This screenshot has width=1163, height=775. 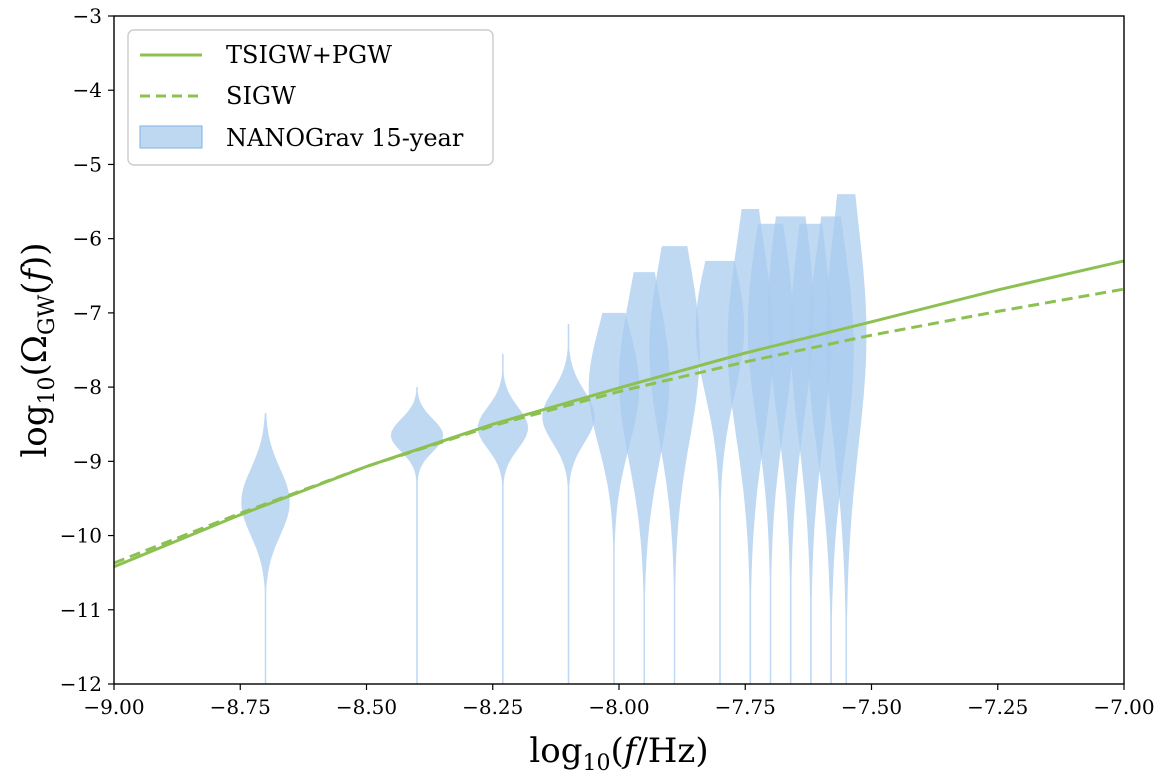 What do you see at coordinates (1123, 707) in the screenshot?
I see `x-tick-label: −7.00` at bounding box center [1123, 707].